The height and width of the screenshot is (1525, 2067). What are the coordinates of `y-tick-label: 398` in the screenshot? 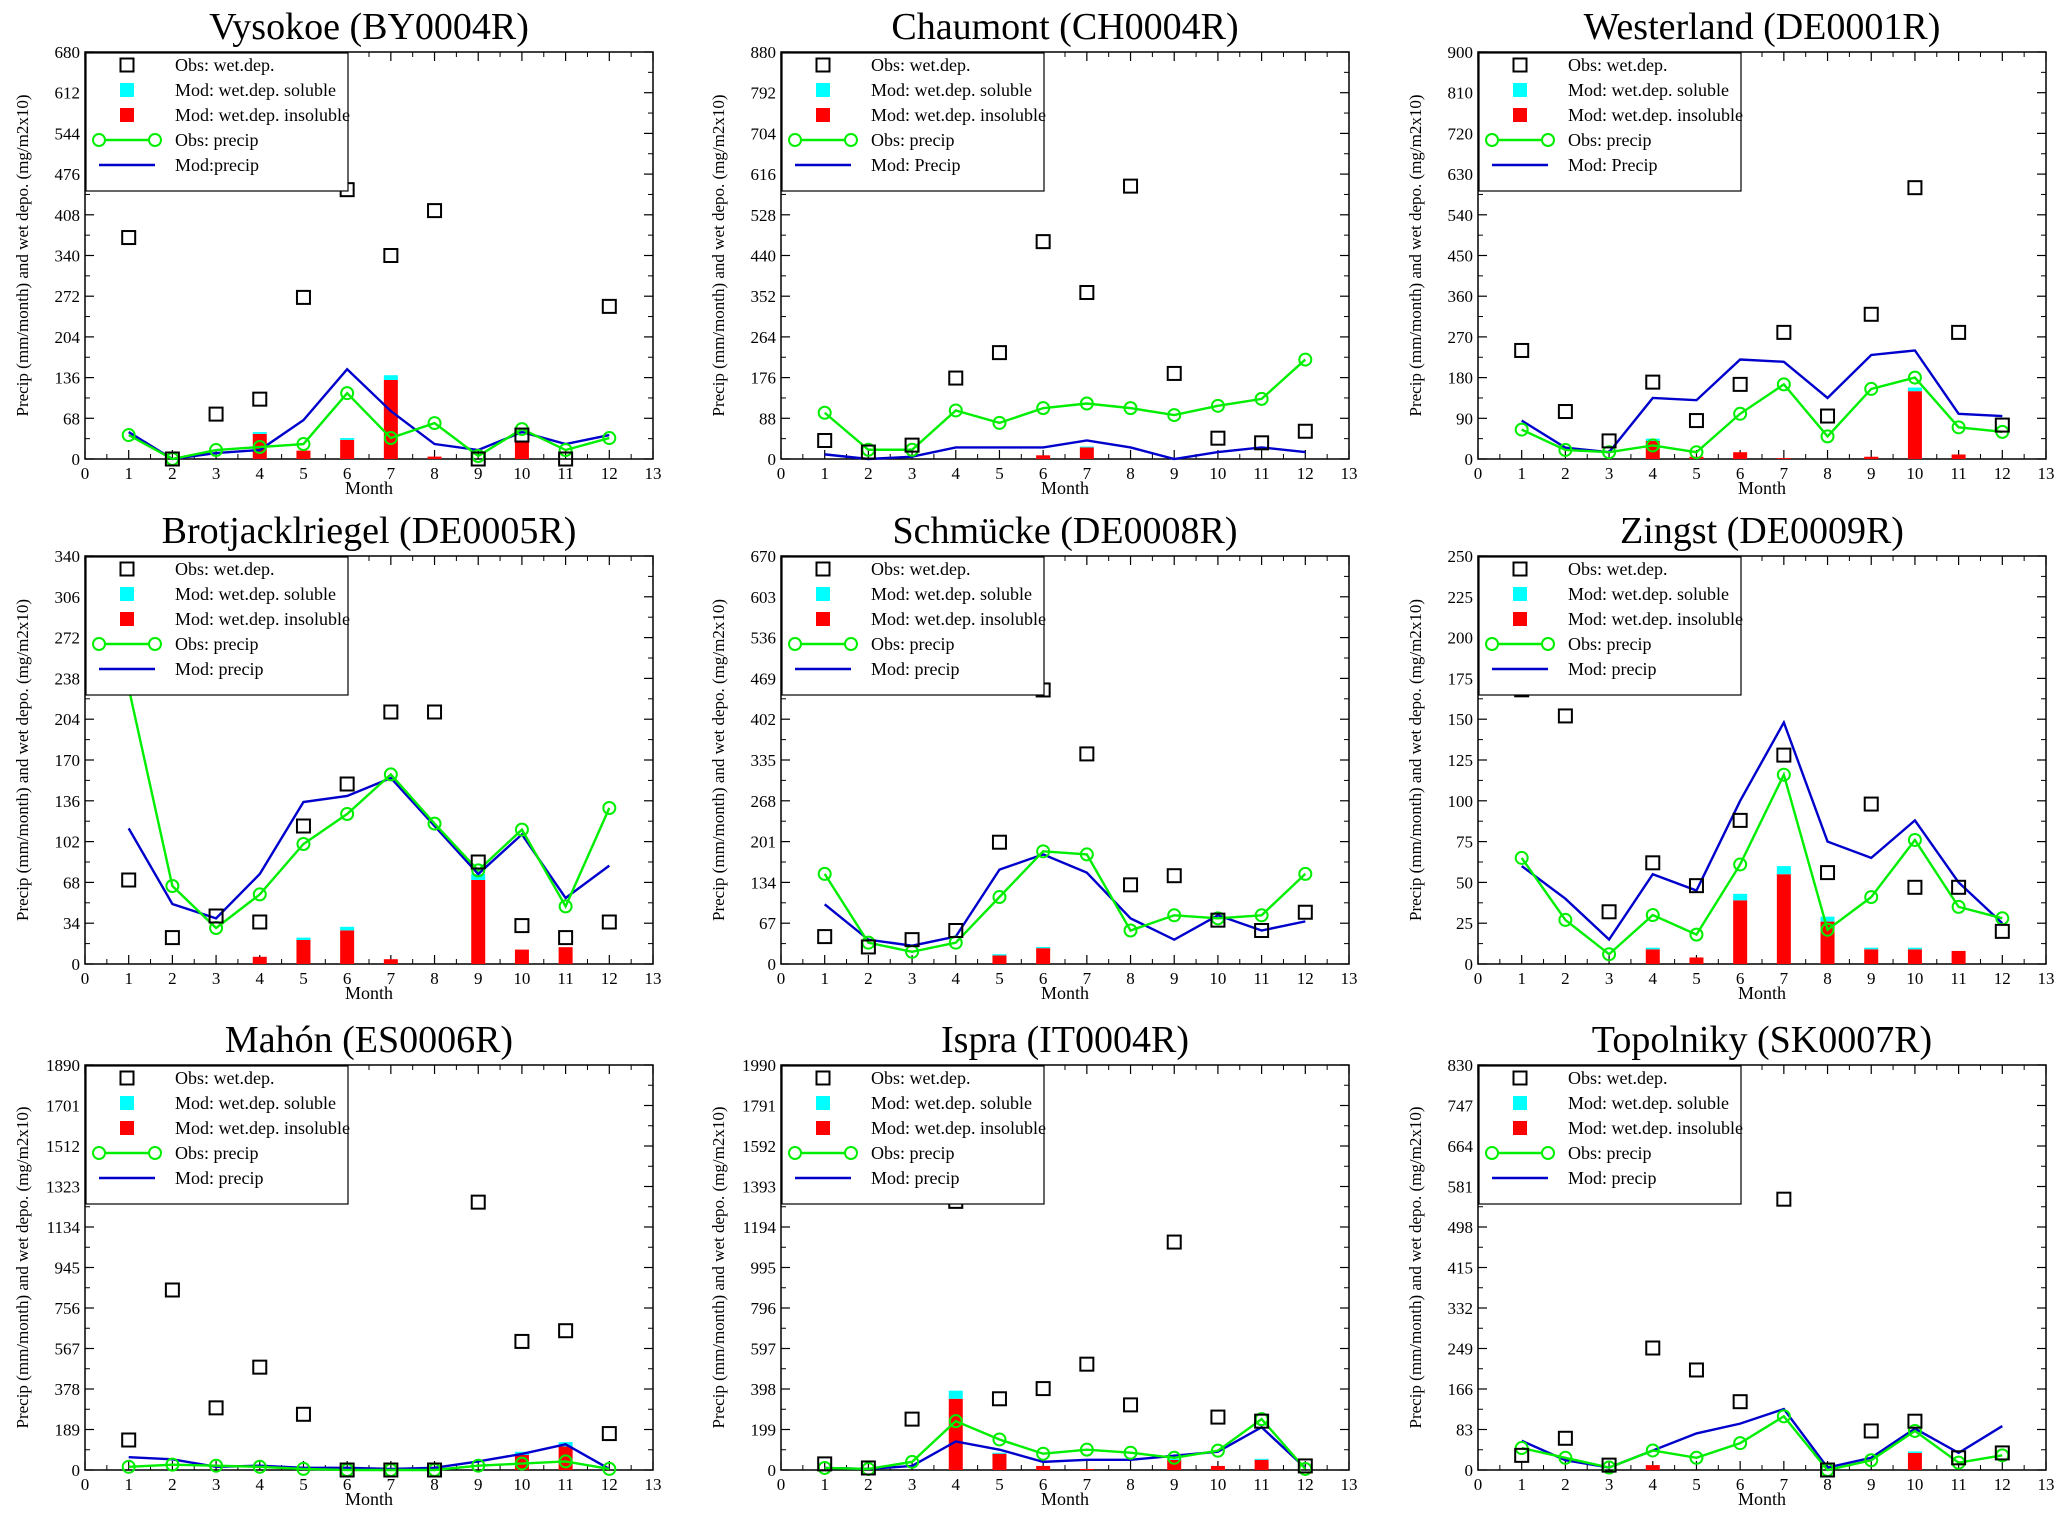 It's located at (764, 1389).